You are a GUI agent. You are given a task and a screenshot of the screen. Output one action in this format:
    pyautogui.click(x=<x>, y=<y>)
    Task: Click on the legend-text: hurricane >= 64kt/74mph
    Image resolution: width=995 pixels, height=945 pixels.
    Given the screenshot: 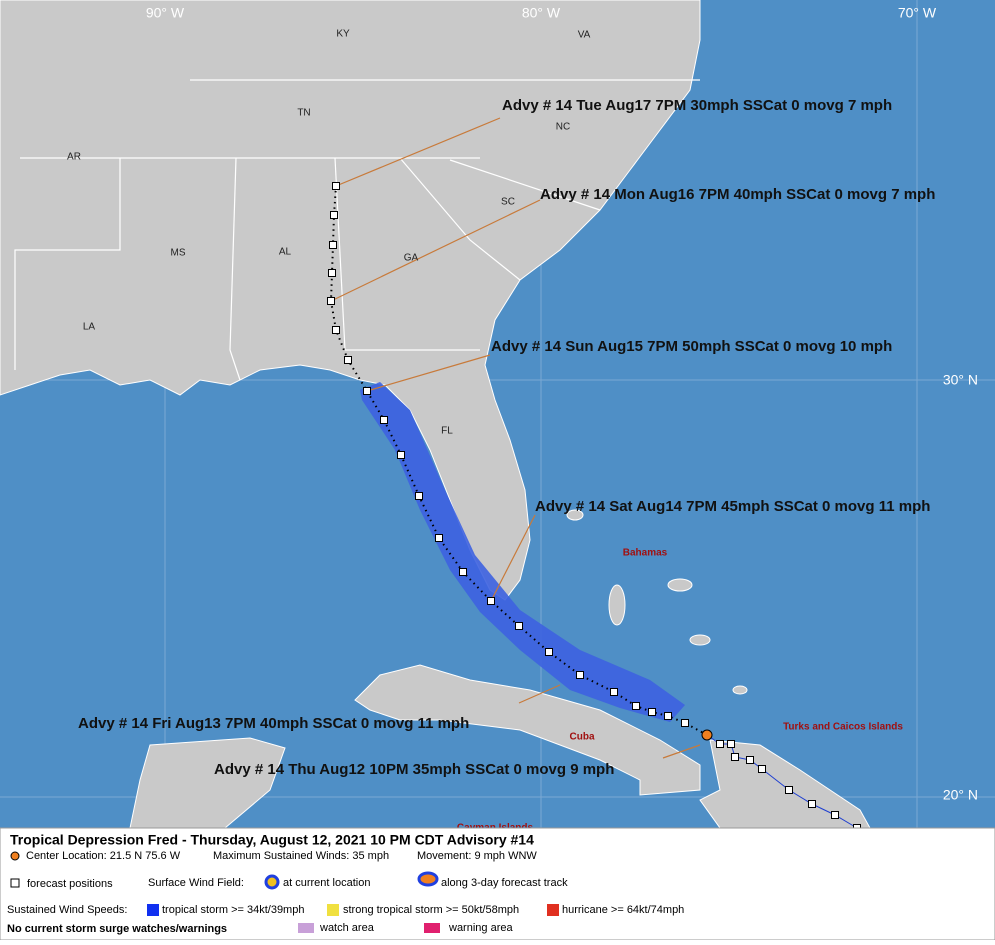 What is the action you would take?
    pyautogui.click(x=623, y=910)
    